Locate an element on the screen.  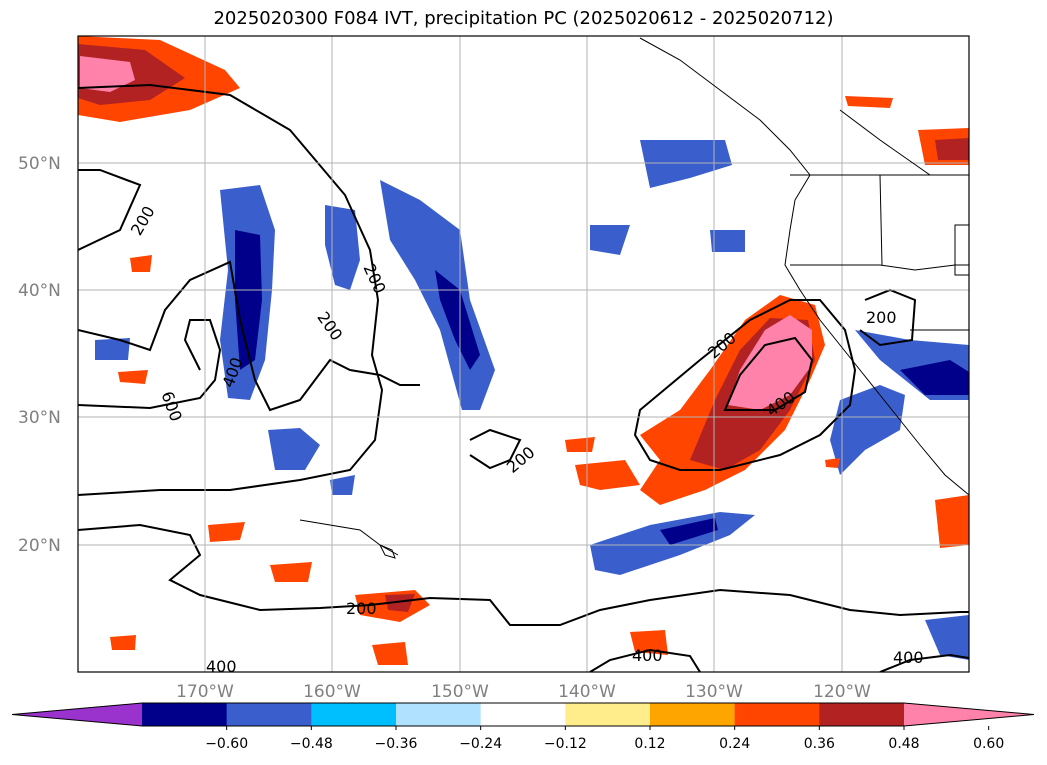
colorbar-tick-label: 0.24 is located at coordinates (734, 744).